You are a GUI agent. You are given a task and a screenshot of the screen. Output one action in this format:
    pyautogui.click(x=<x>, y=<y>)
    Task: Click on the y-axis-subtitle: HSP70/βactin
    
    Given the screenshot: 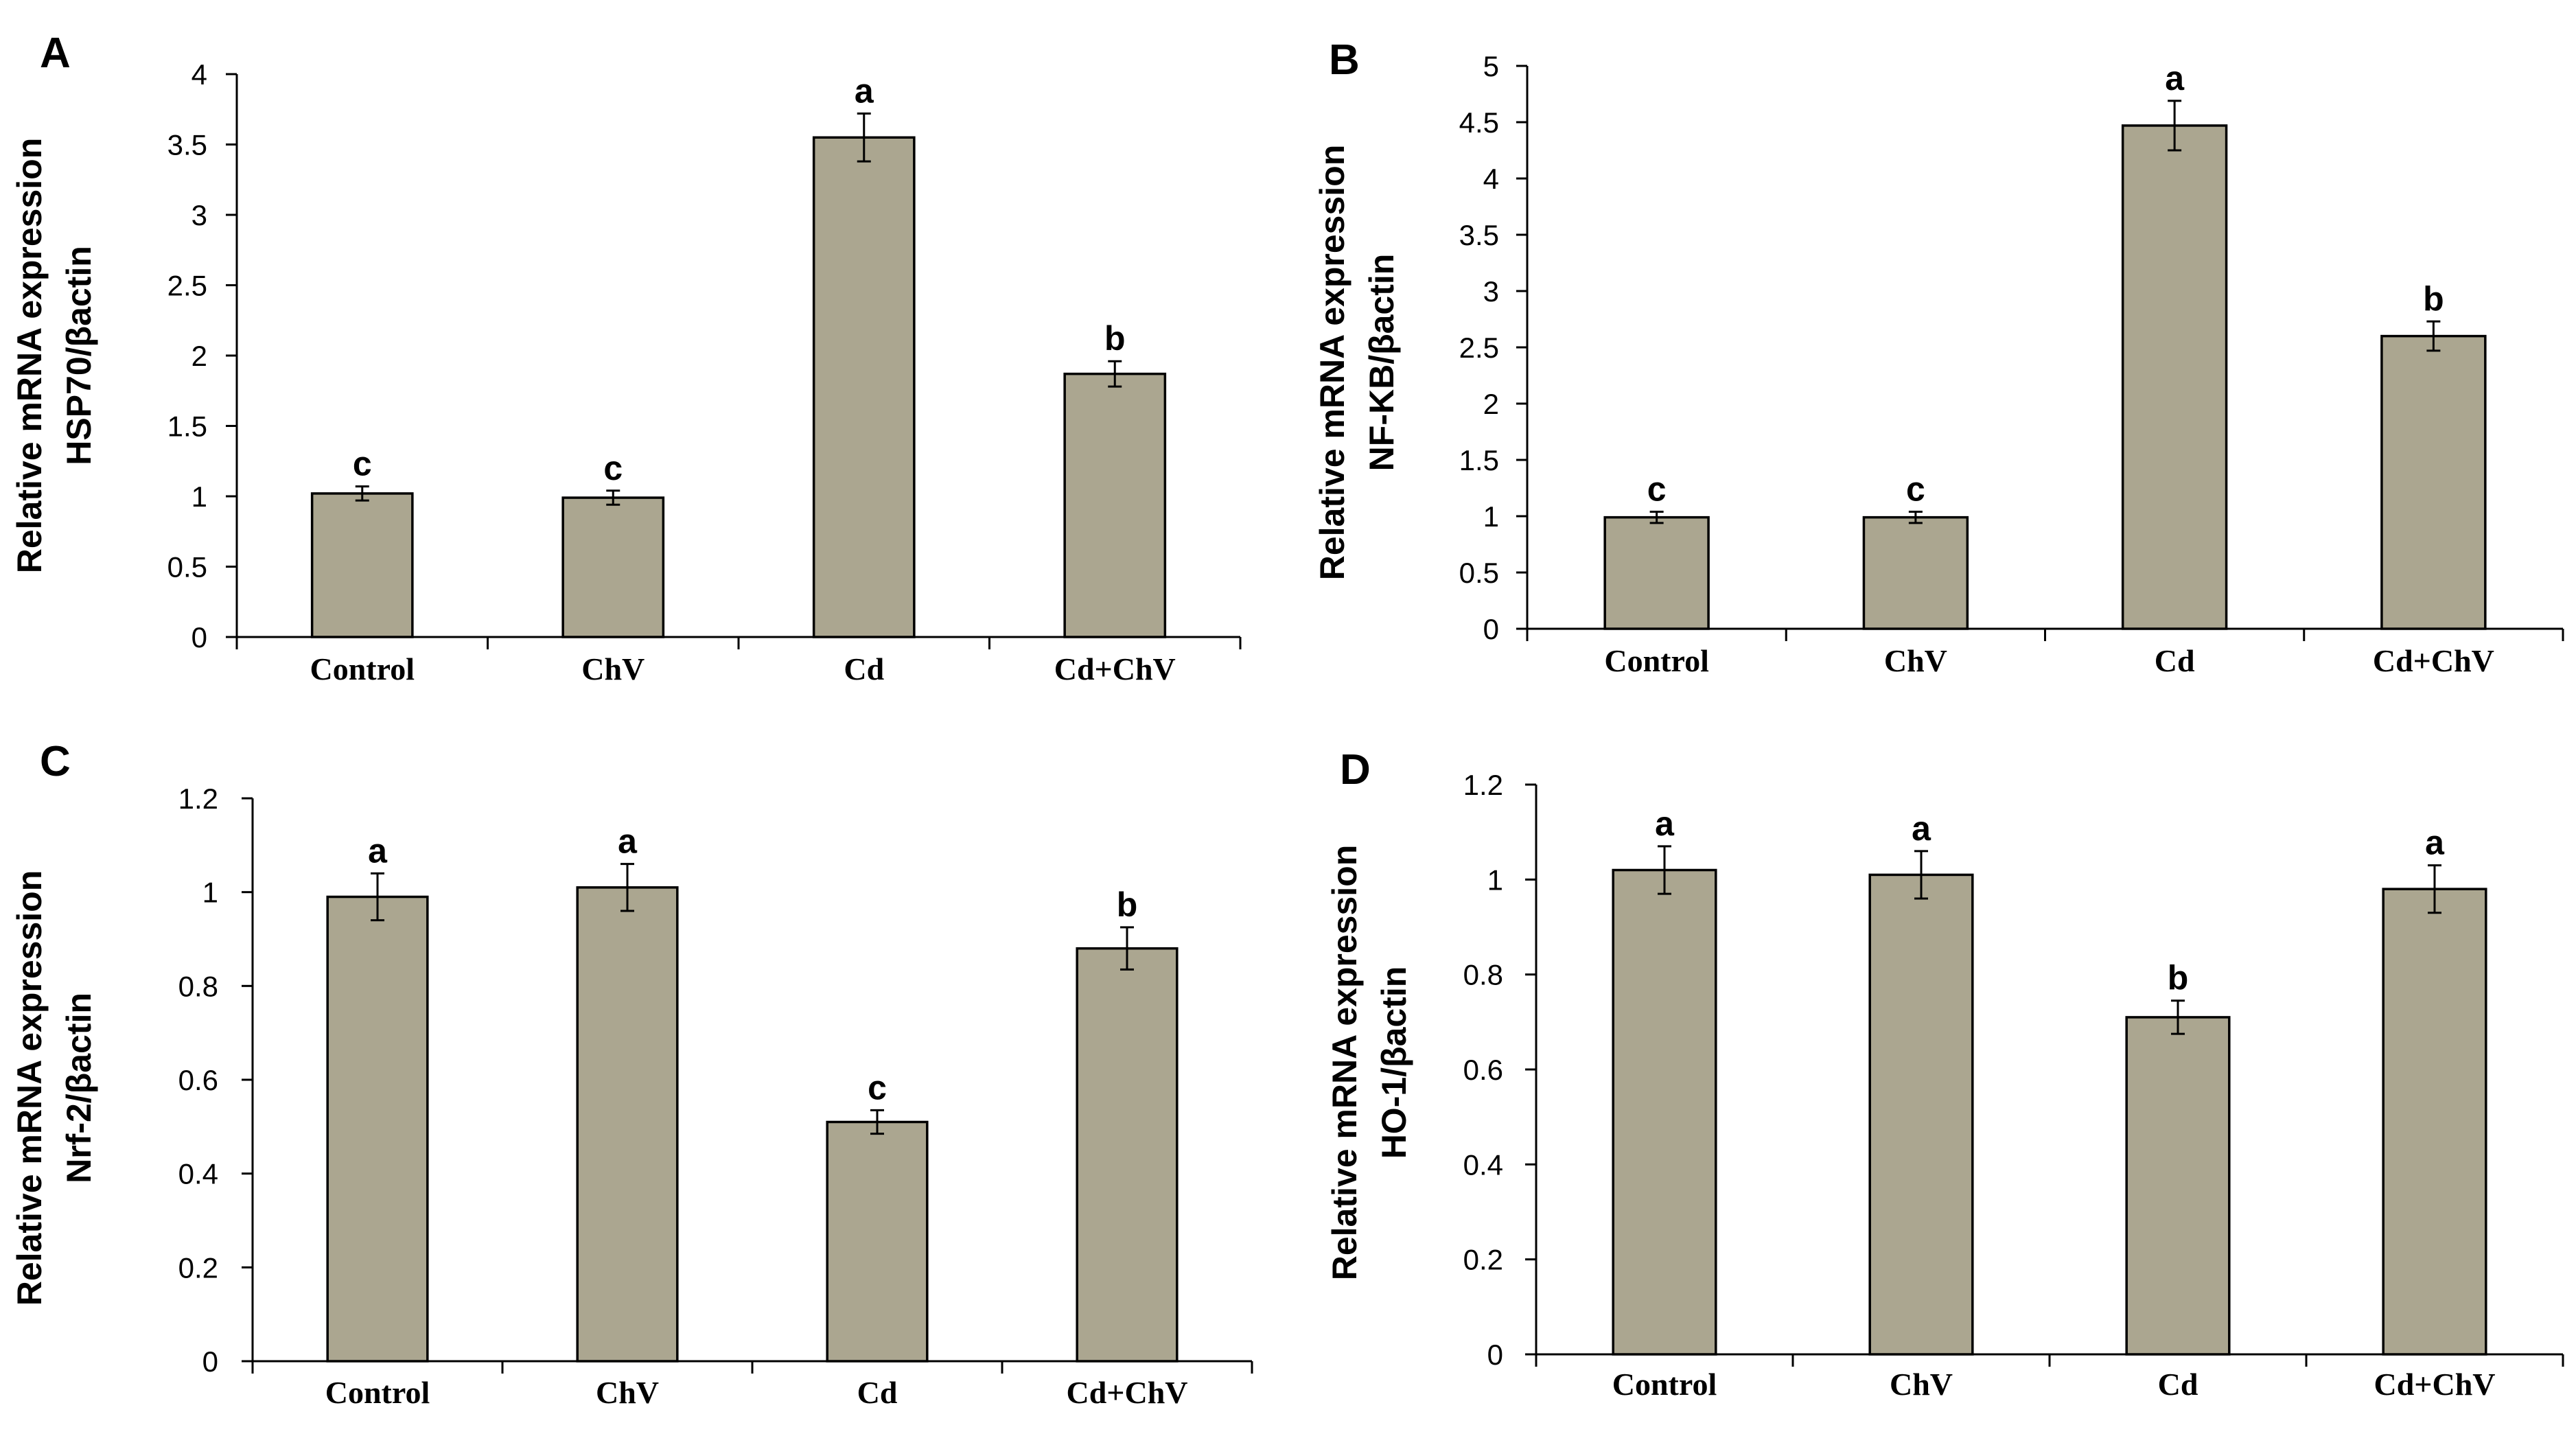 What is the action you would take?
    pyautogui.click(x=79, y=355)
    